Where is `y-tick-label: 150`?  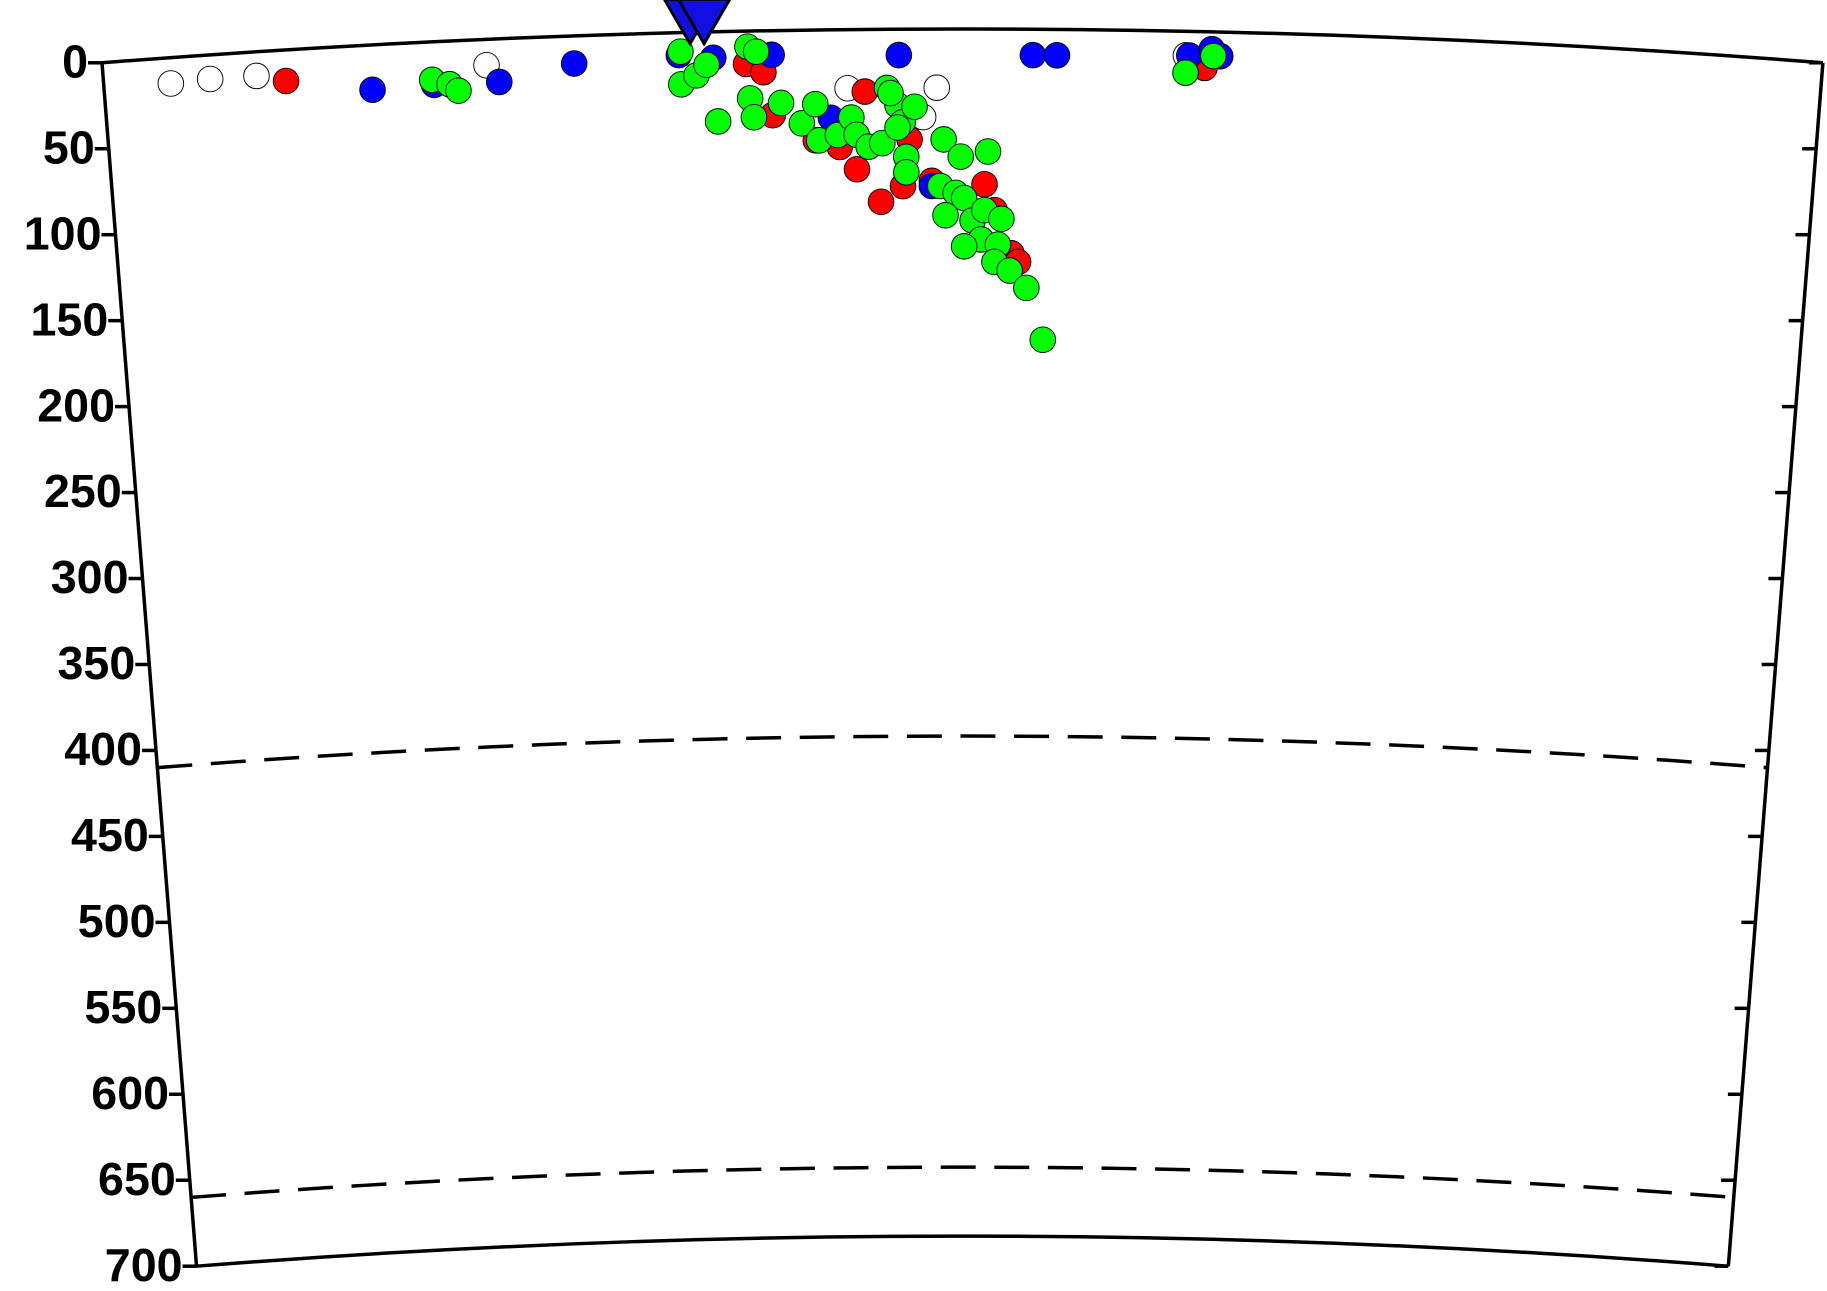
y-tick-label: 150 is located at coordinates (70, 319).